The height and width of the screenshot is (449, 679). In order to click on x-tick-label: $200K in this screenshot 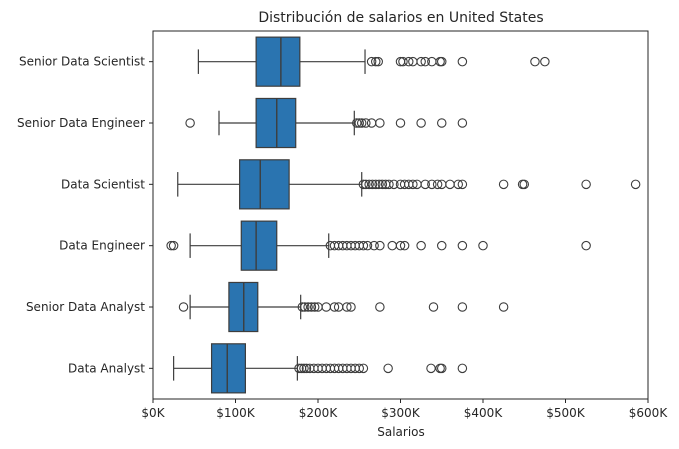, I will do `click(319, 413)`.